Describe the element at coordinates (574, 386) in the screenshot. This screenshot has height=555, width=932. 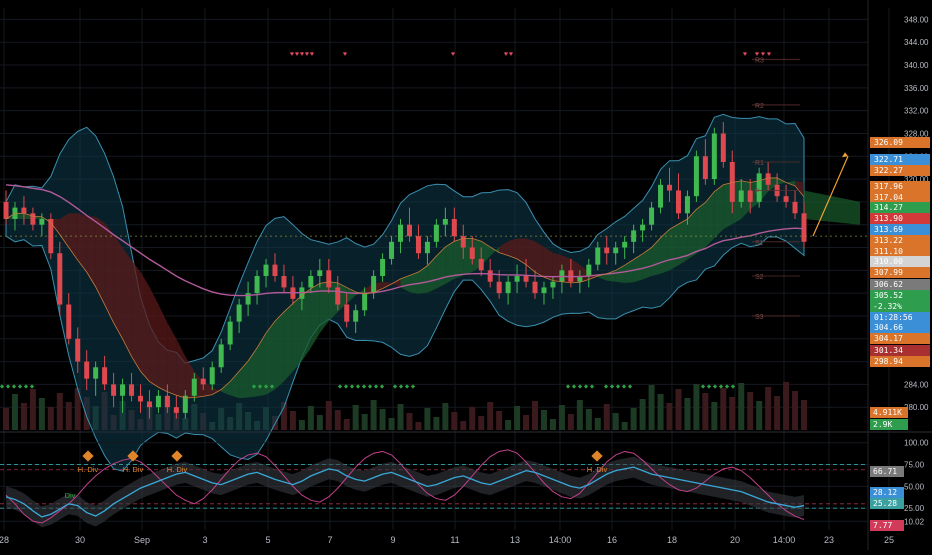
I see `signal-dot` at that location.